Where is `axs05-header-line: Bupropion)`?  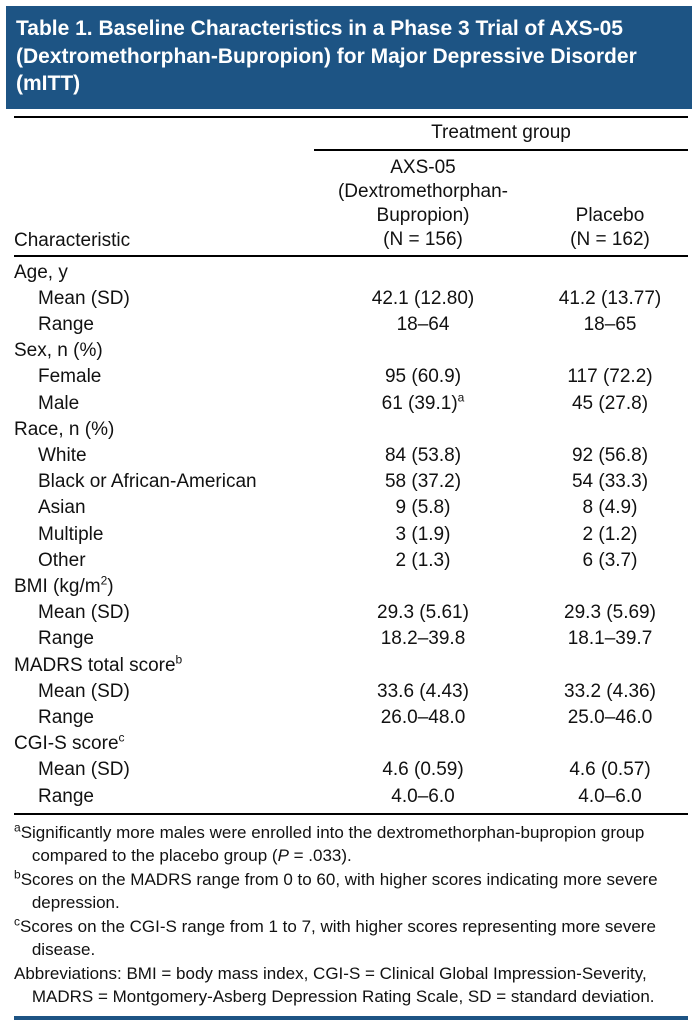
axs05-header-line: Bupropion) is located at coordinates (423, 215).